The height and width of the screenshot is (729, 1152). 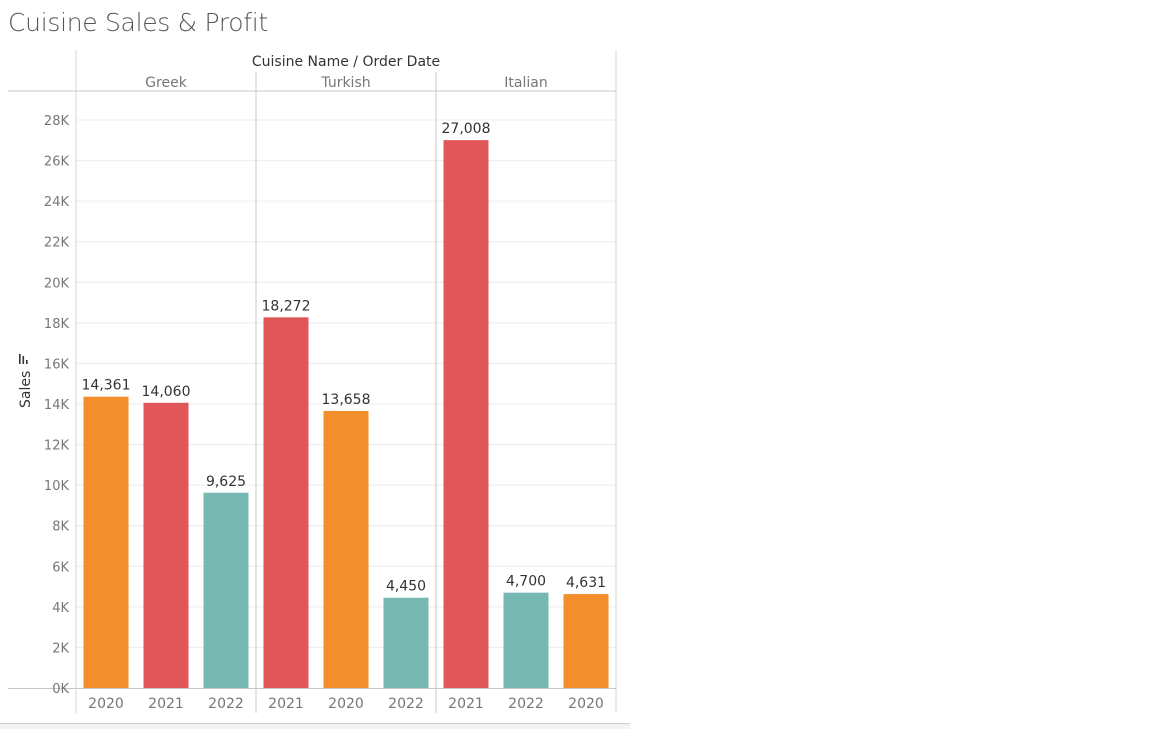 What do you see at coordinates (26, 389) in the screenshot?
I see `y-axis-label: Sales` at bounding box center [26, 389].